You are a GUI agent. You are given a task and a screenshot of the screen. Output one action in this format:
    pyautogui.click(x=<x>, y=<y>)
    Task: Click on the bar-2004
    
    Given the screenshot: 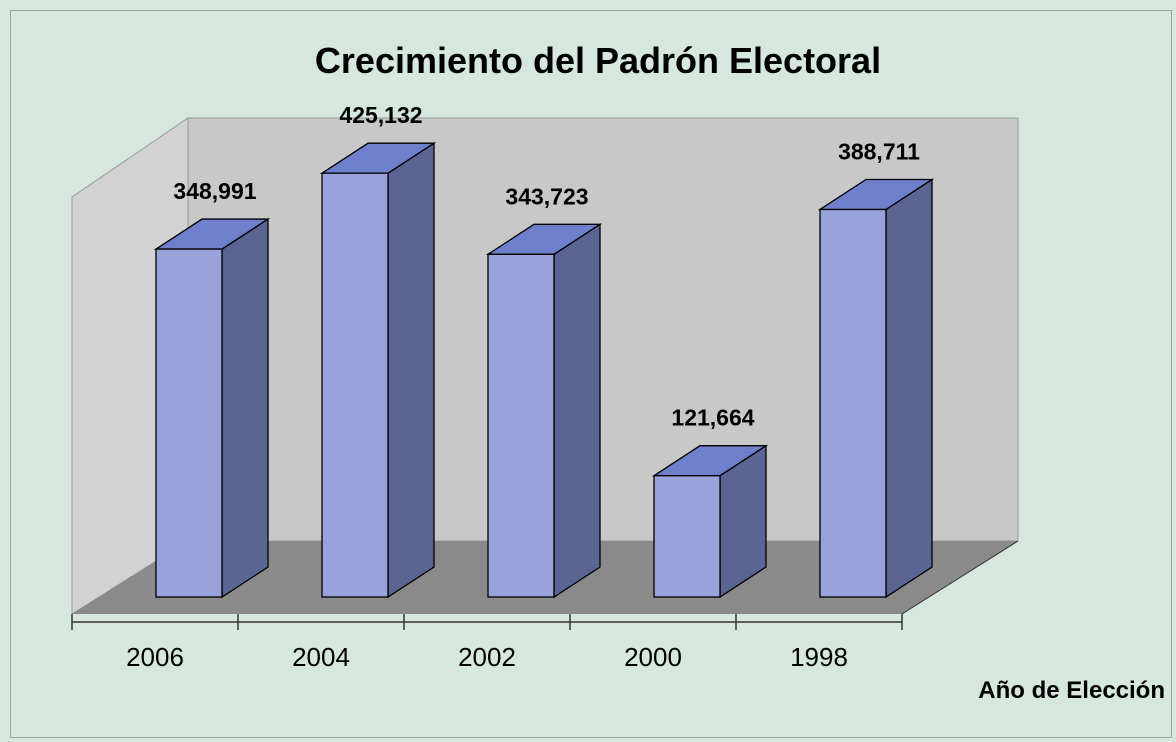 What is the action you would take?
    pyautogui.click(x=378, y=370)
    